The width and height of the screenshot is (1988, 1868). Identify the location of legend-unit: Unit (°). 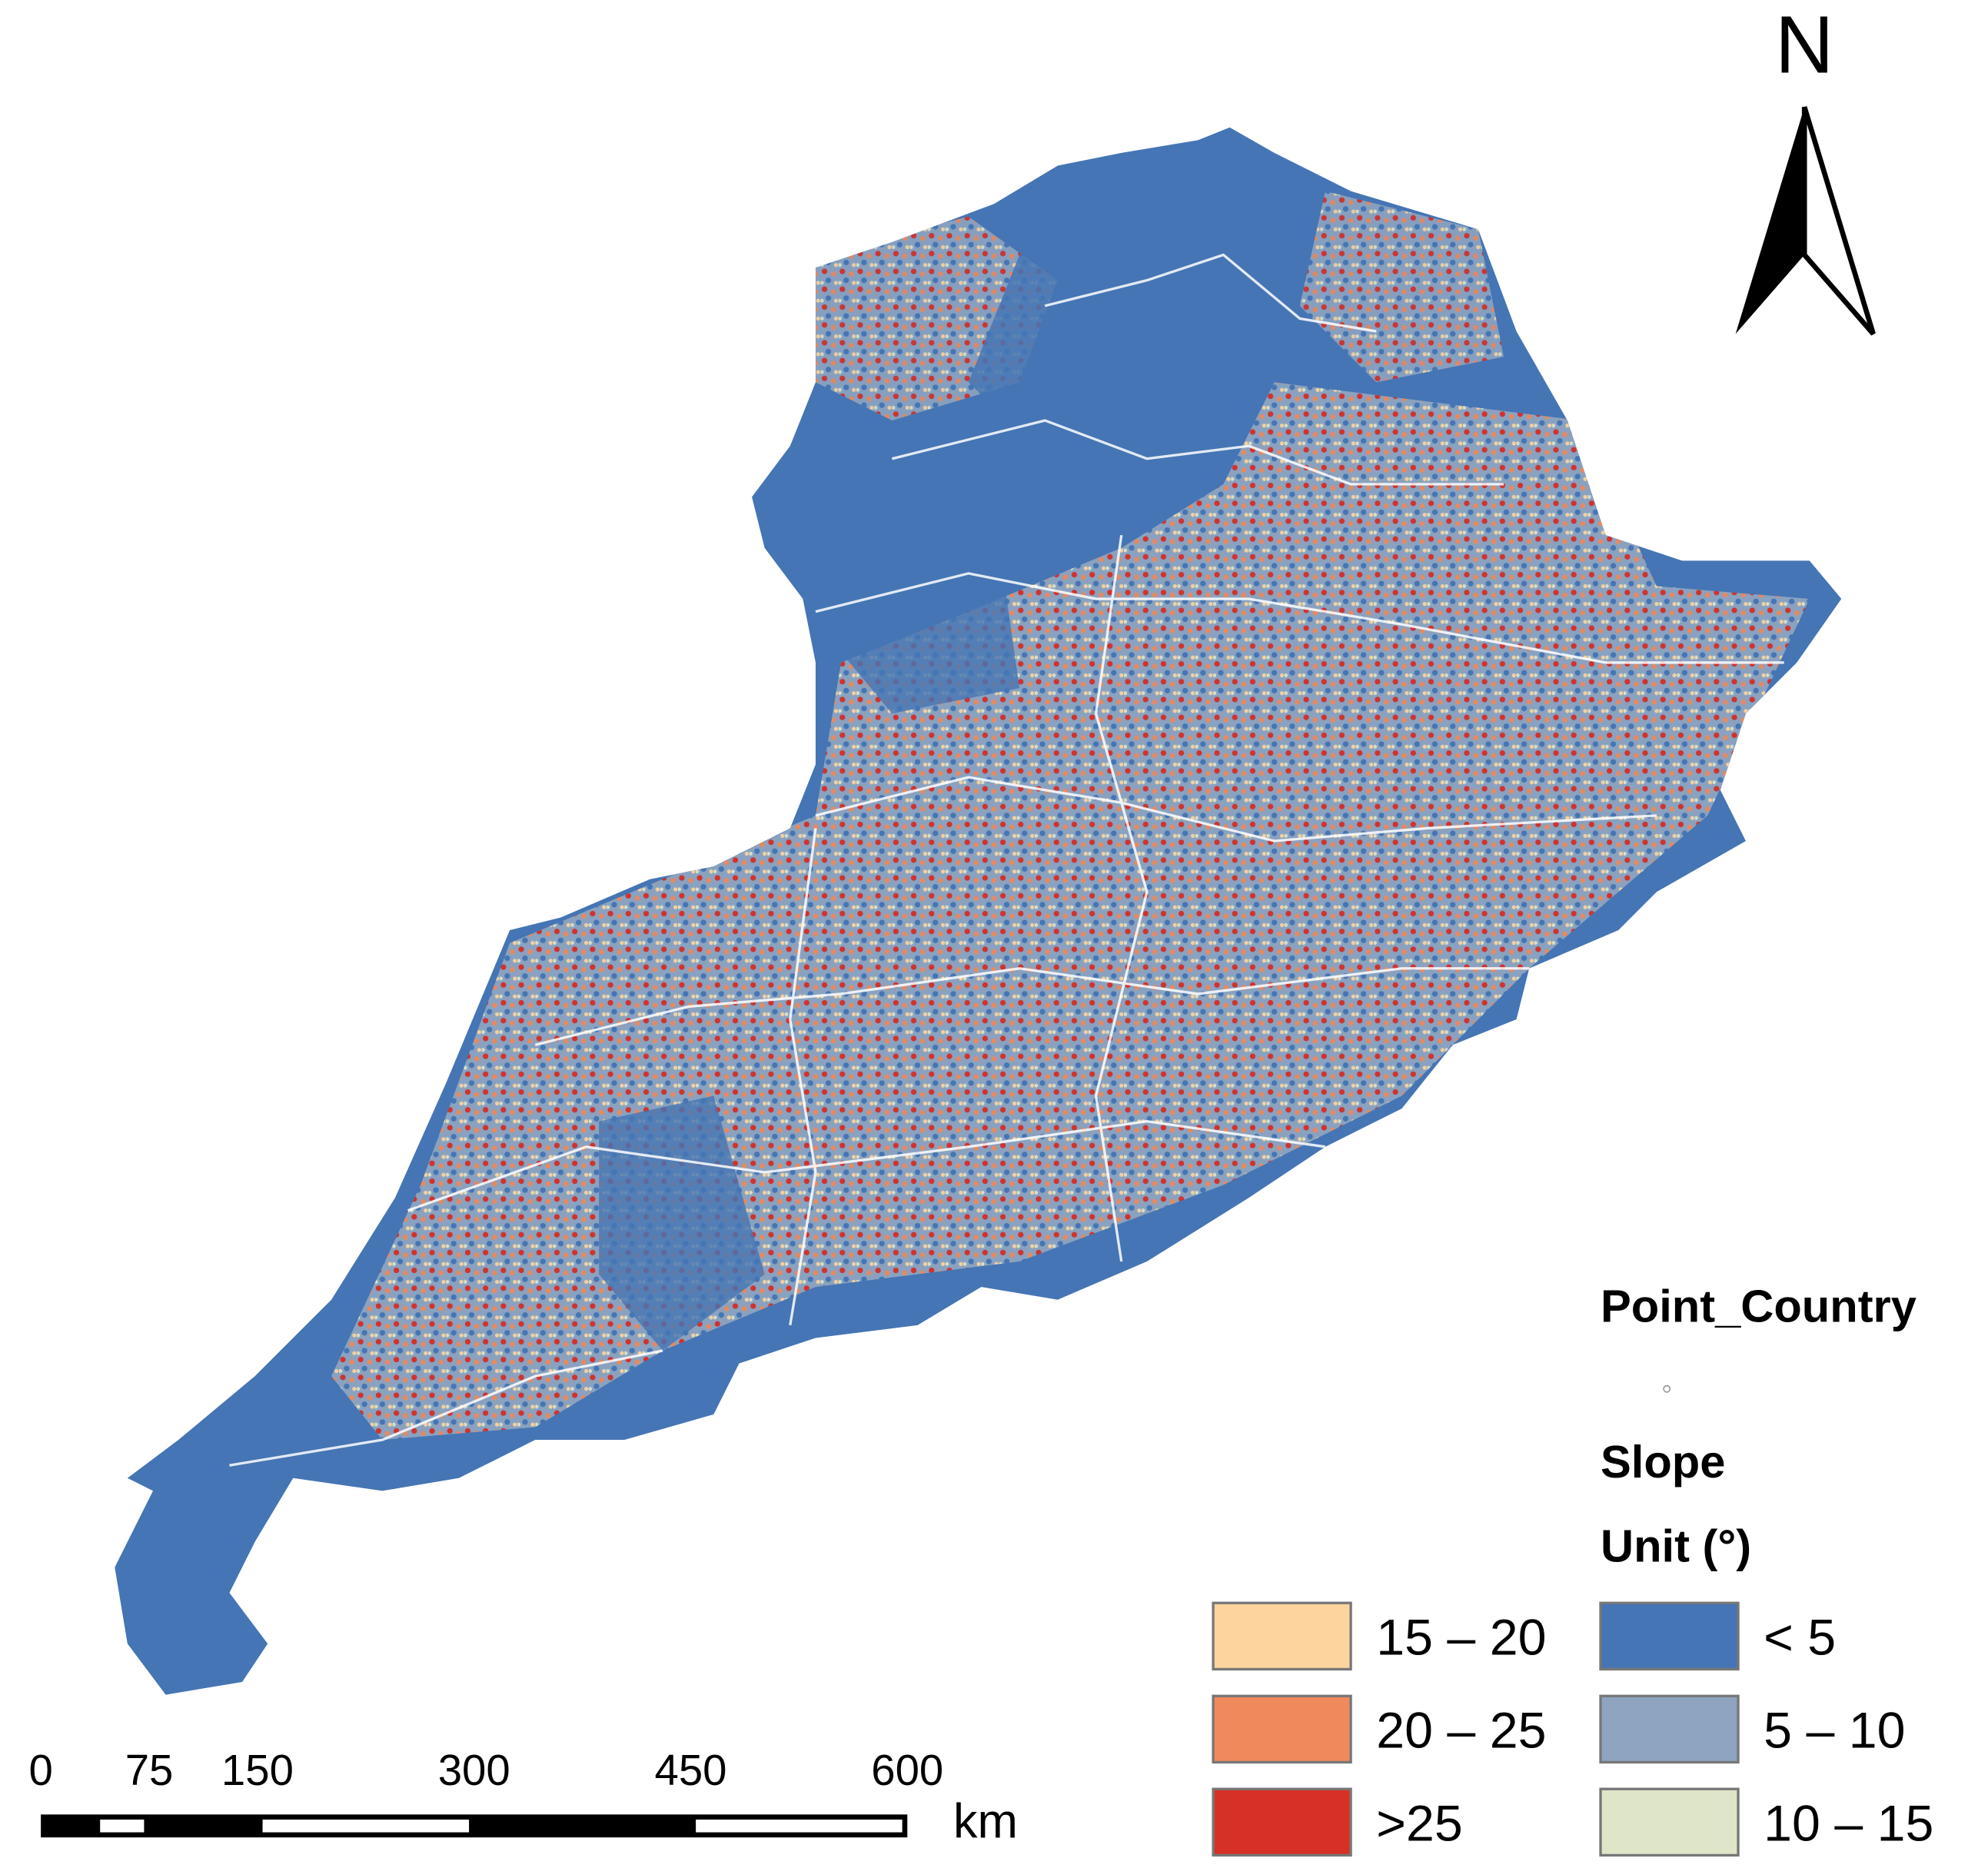
(1676, 1545).